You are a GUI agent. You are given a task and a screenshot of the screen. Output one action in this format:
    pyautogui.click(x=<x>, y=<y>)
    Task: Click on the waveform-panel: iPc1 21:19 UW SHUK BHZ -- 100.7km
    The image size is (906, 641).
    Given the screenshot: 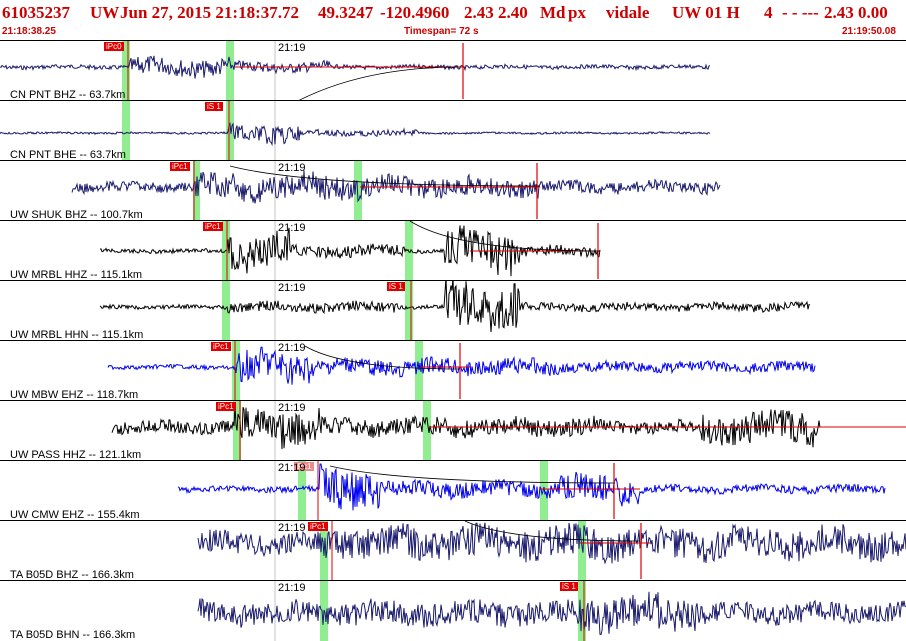 What is the action you would take?
    pyautogui.click(x=453, y=190)
    